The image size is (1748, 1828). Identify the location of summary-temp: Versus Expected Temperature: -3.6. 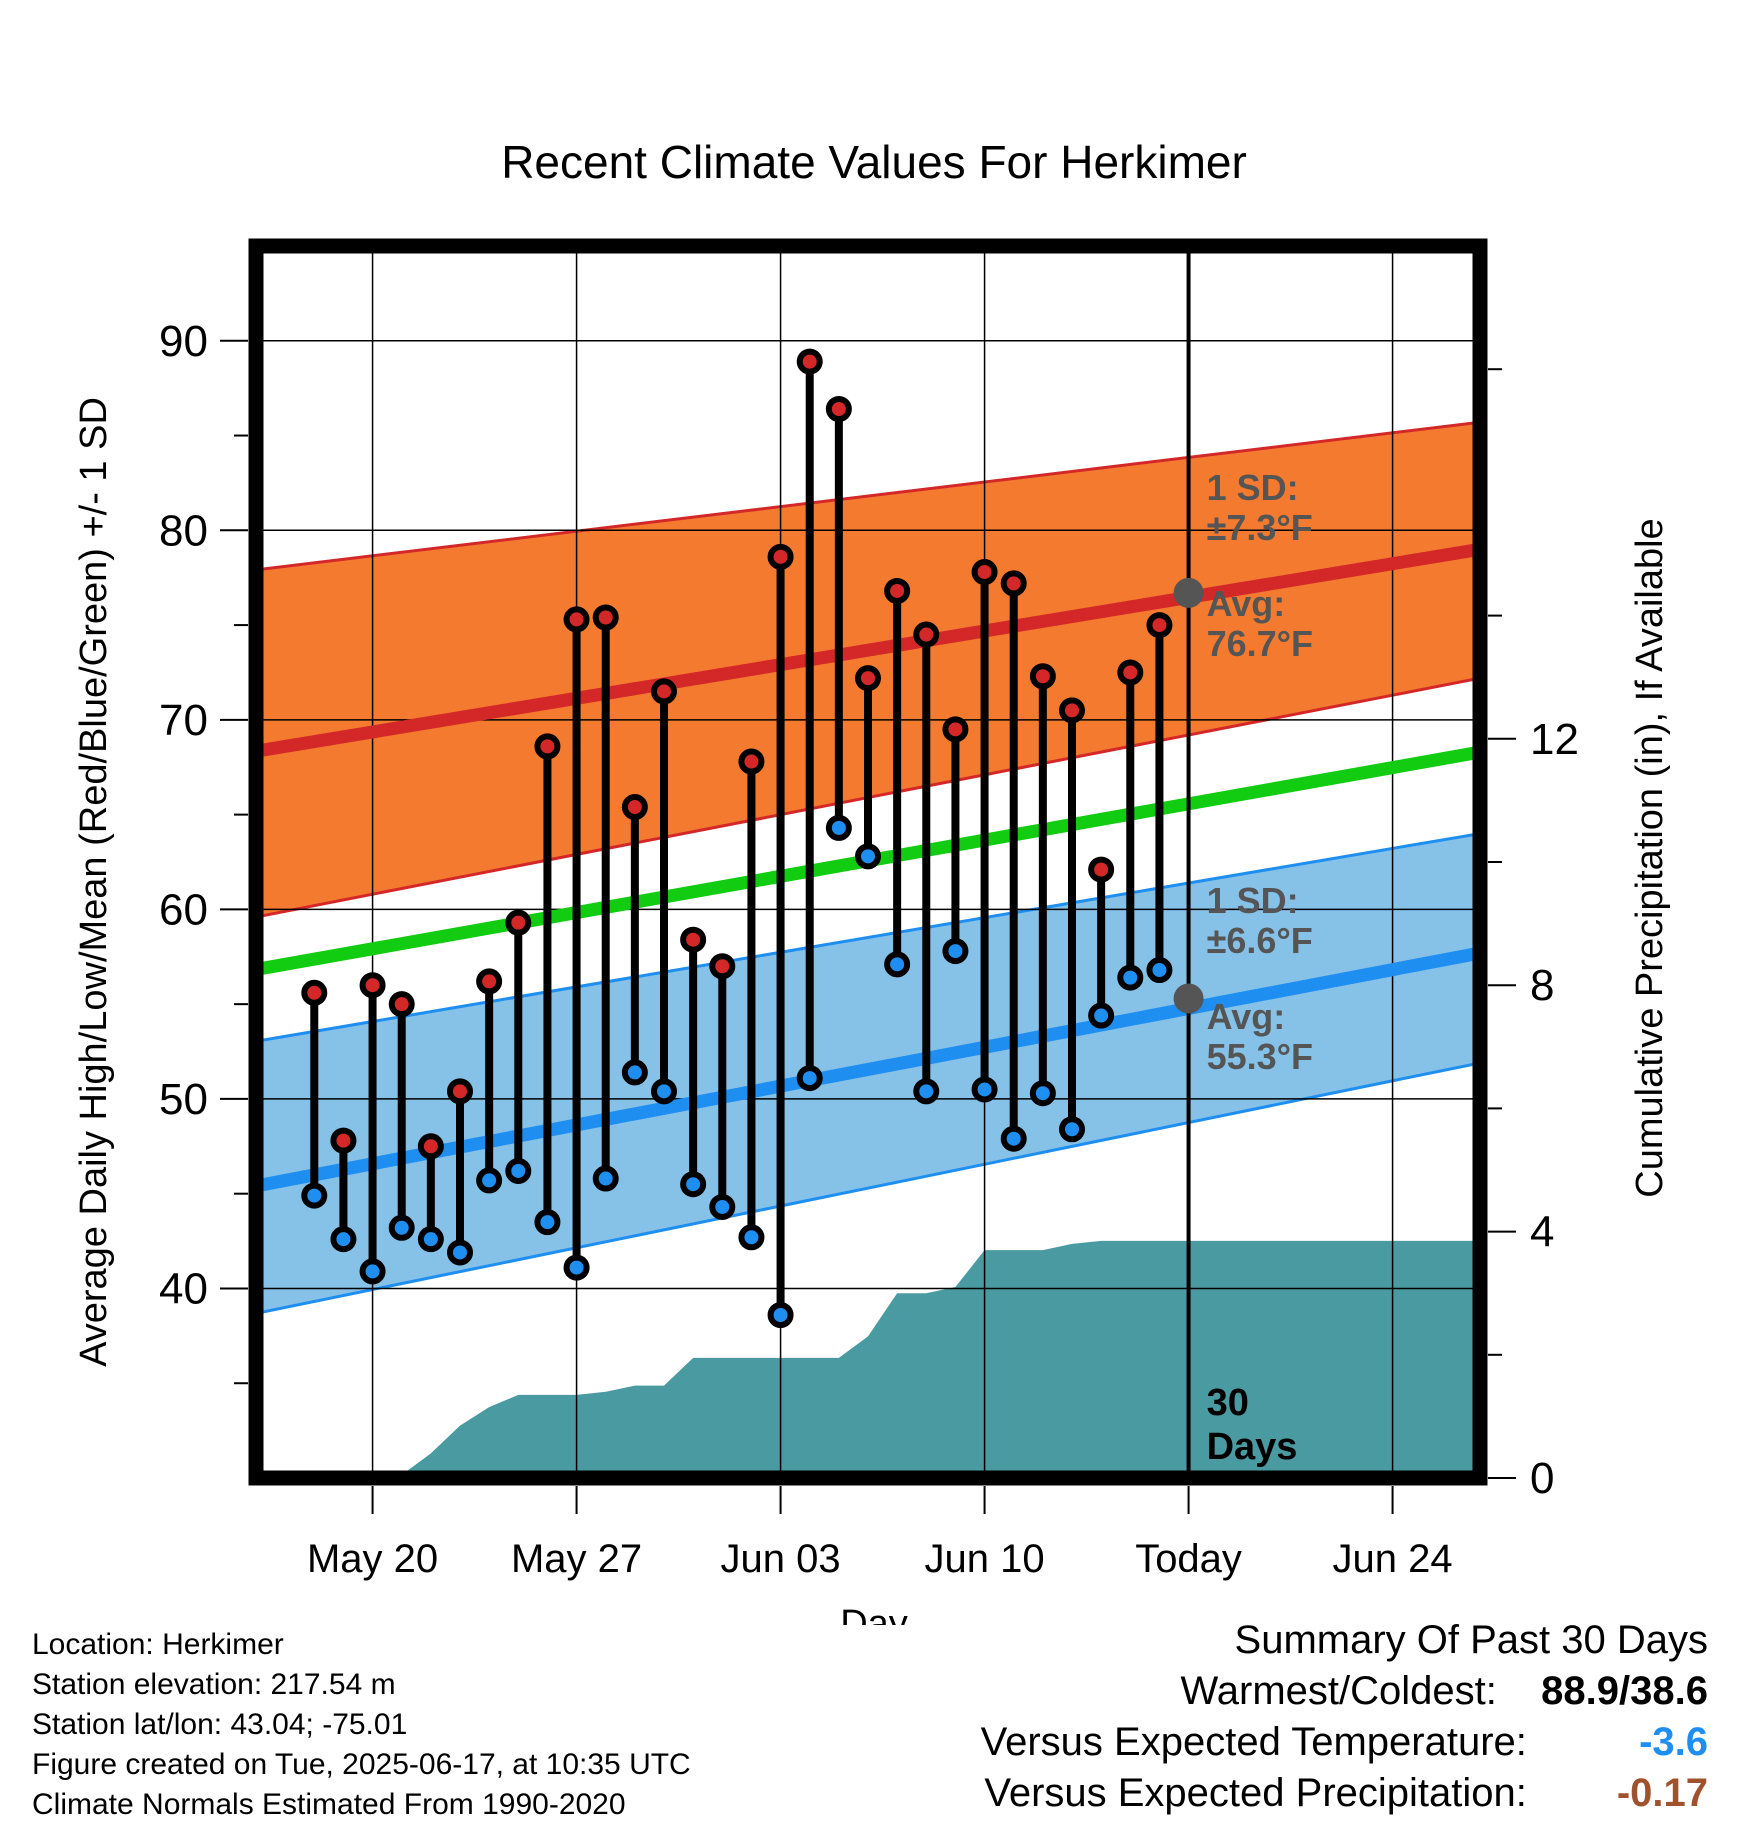
(1344, 1742).